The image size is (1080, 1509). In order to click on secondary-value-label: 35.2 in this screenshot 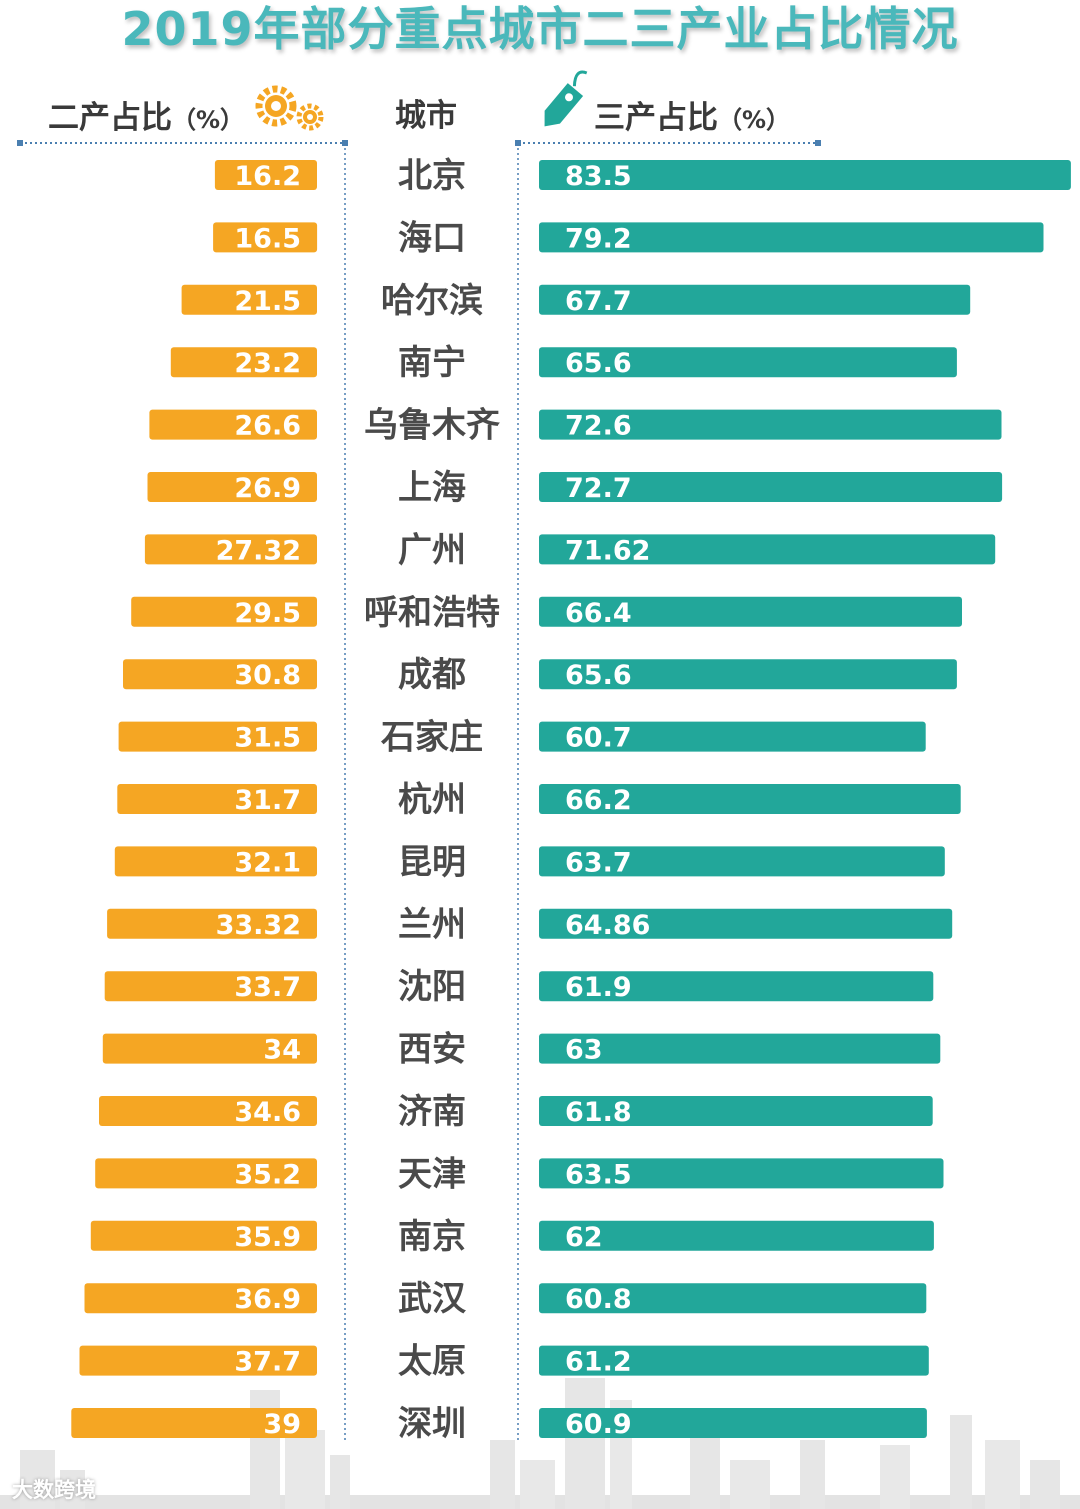, I will do `click(267, 1174)`.